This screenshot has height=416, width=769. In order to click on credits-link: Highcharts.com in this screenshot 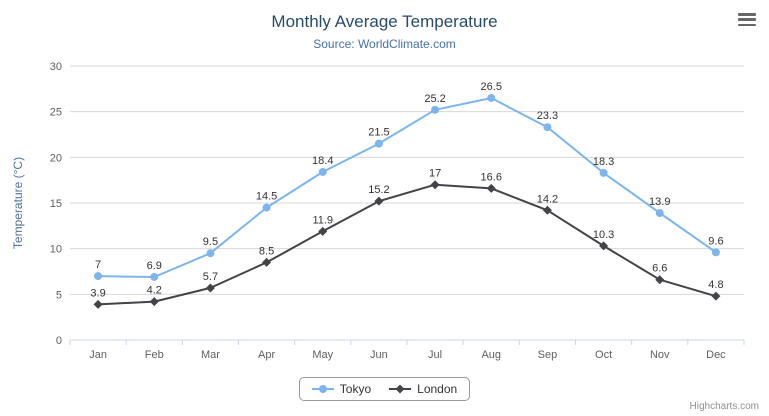, I will do `click(724, 406)`.